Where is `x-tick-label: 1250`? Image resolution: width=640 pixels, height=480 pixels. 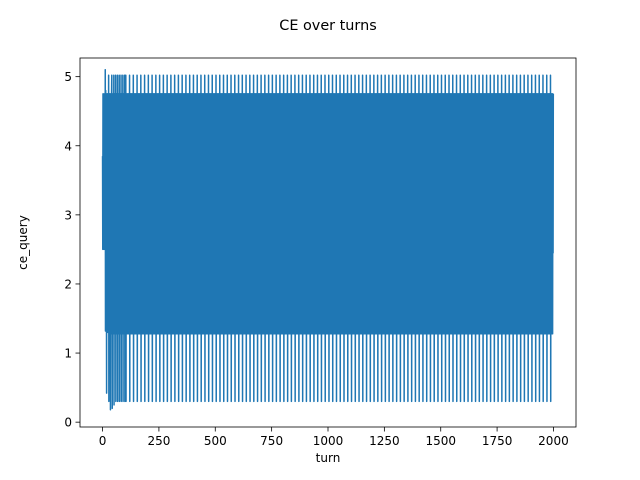 x-tick-label: 1250 is located at coordinates (384, 441).